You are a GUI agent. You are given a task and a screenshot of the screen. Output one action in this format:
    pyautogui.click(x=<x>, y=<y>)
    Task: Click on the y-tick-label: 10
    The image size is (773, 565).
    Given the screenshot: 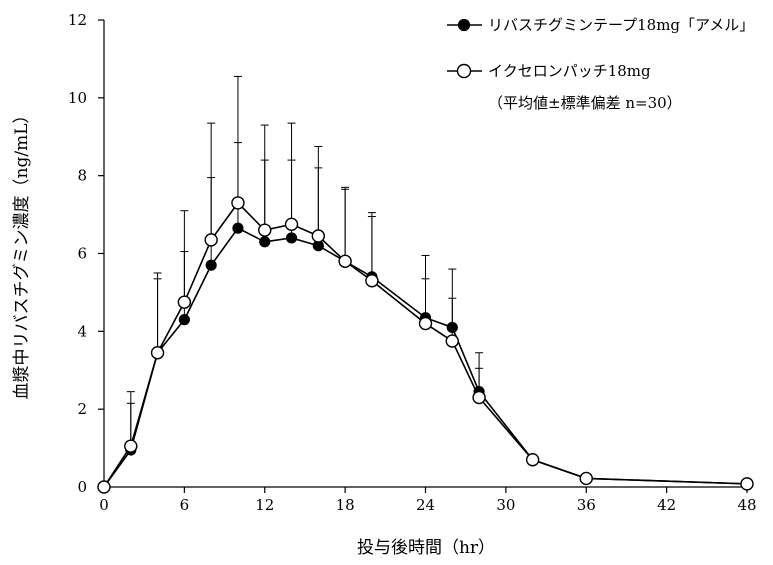 What is the action you would take?
    pyautogui.click(x=77, y=98)
    